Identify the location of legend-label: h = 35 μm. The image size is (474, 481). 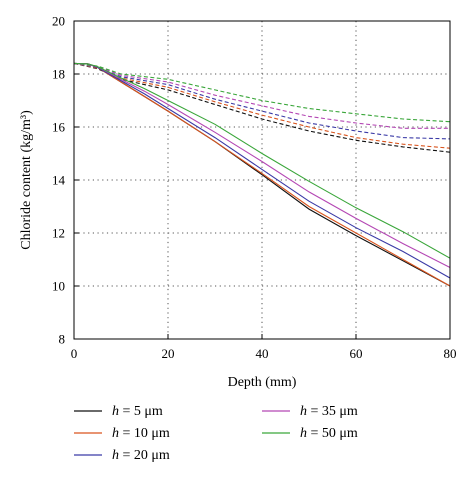
(329, 411).